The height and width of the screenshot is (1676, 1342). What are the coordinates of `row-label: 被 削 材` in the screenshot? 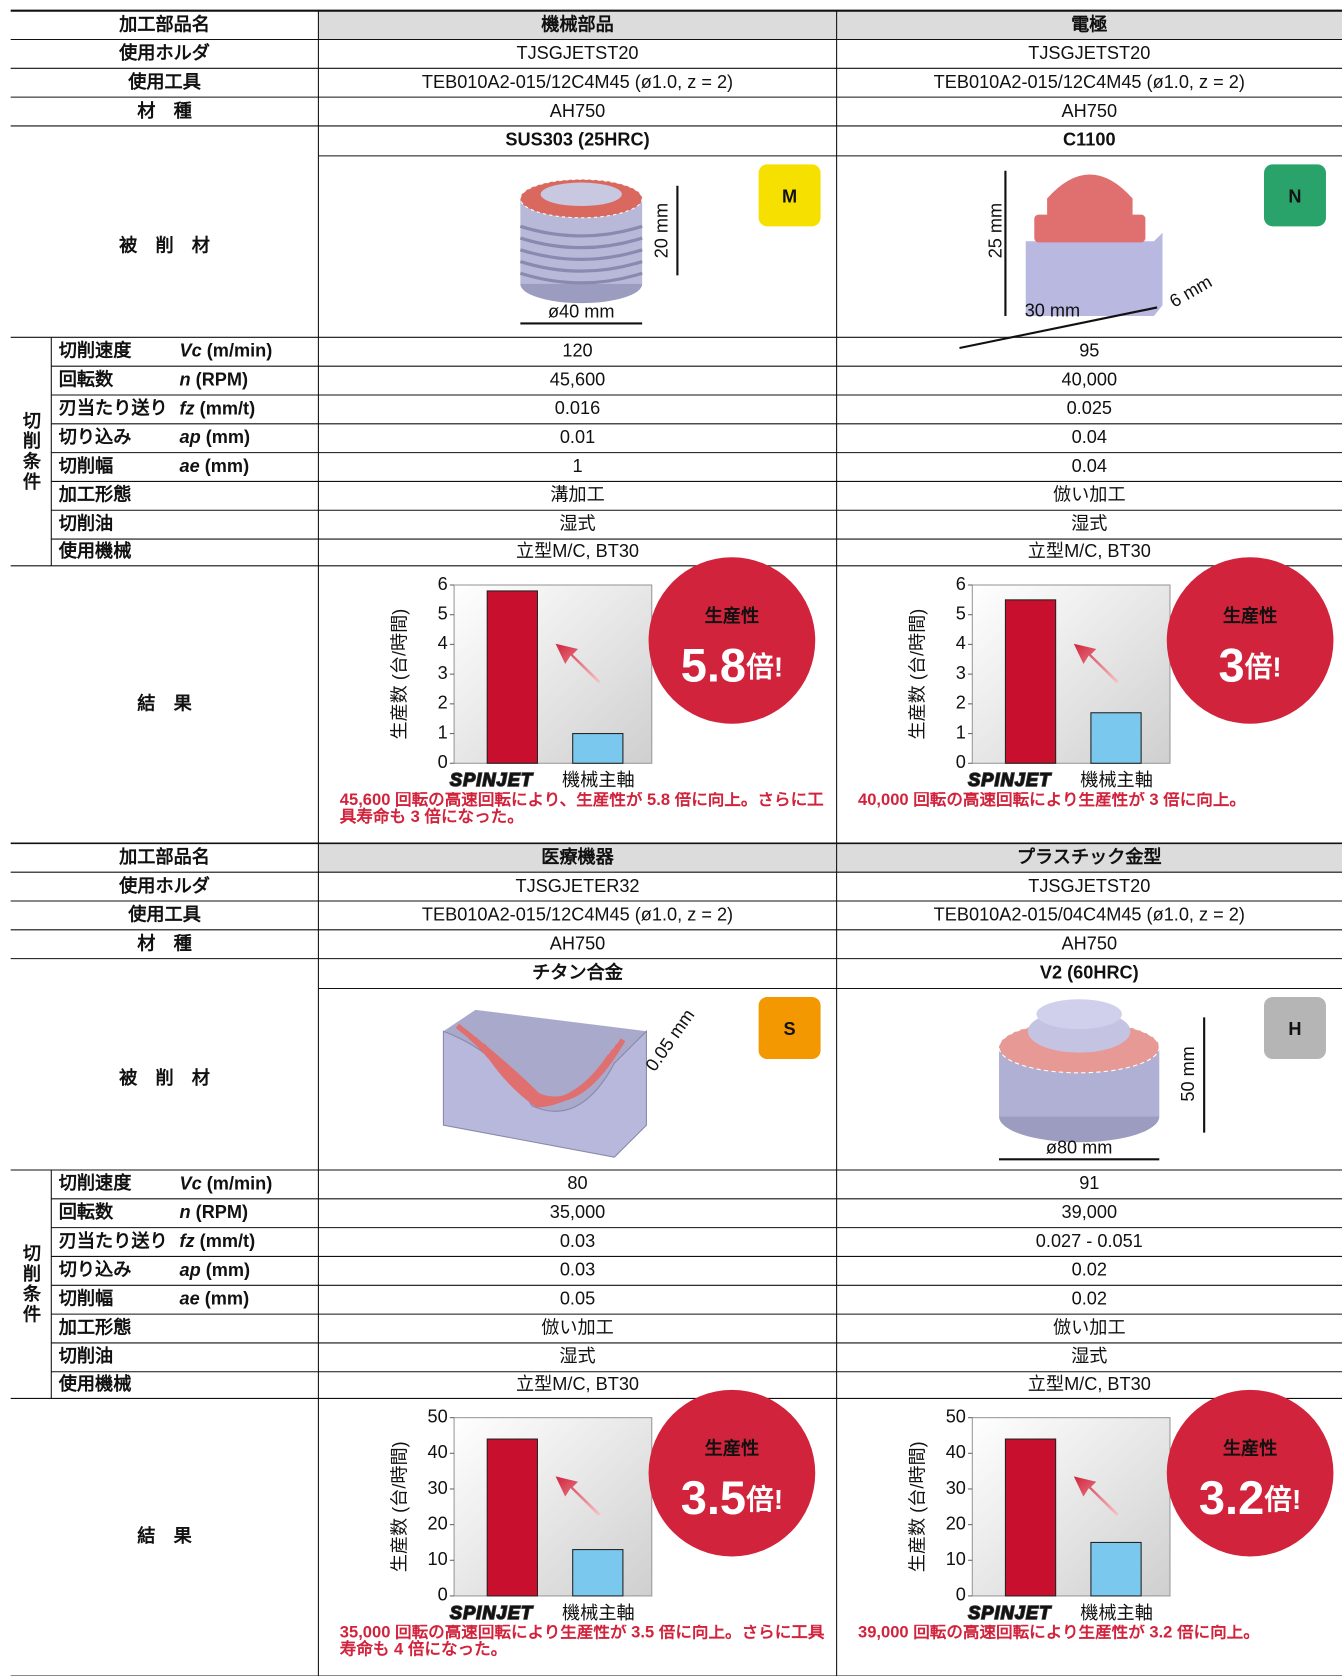 It's located at (164, 1077).